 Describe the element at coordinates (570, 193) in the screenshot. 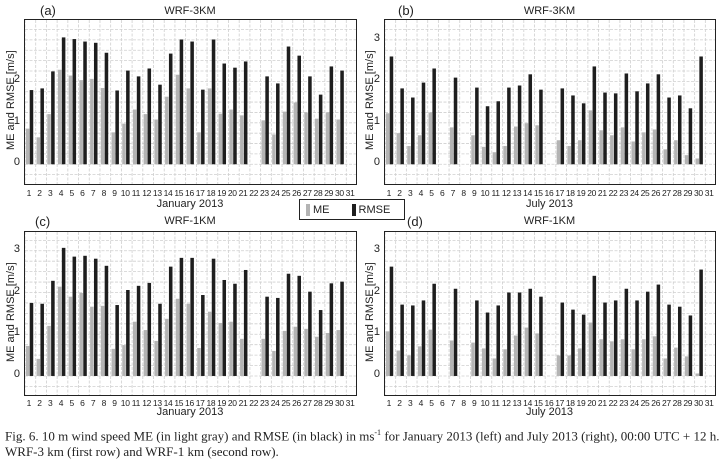

I see `x-tick-label: 18` at that location.